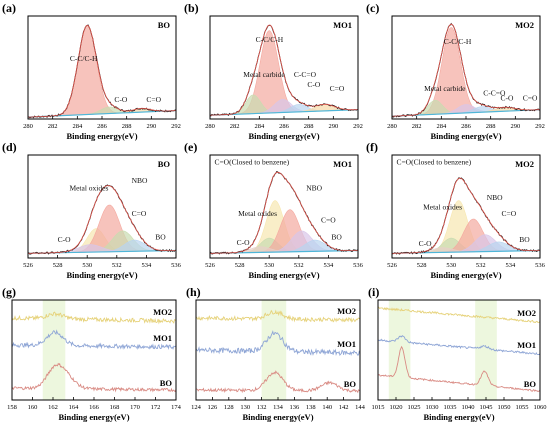 Image resolution: width=550 pixels, height=430 pixels. What do you see at coordinates (295, 407) in the screenshot?
I see `x-tick-label: 136` at bounding box center [295, 407].